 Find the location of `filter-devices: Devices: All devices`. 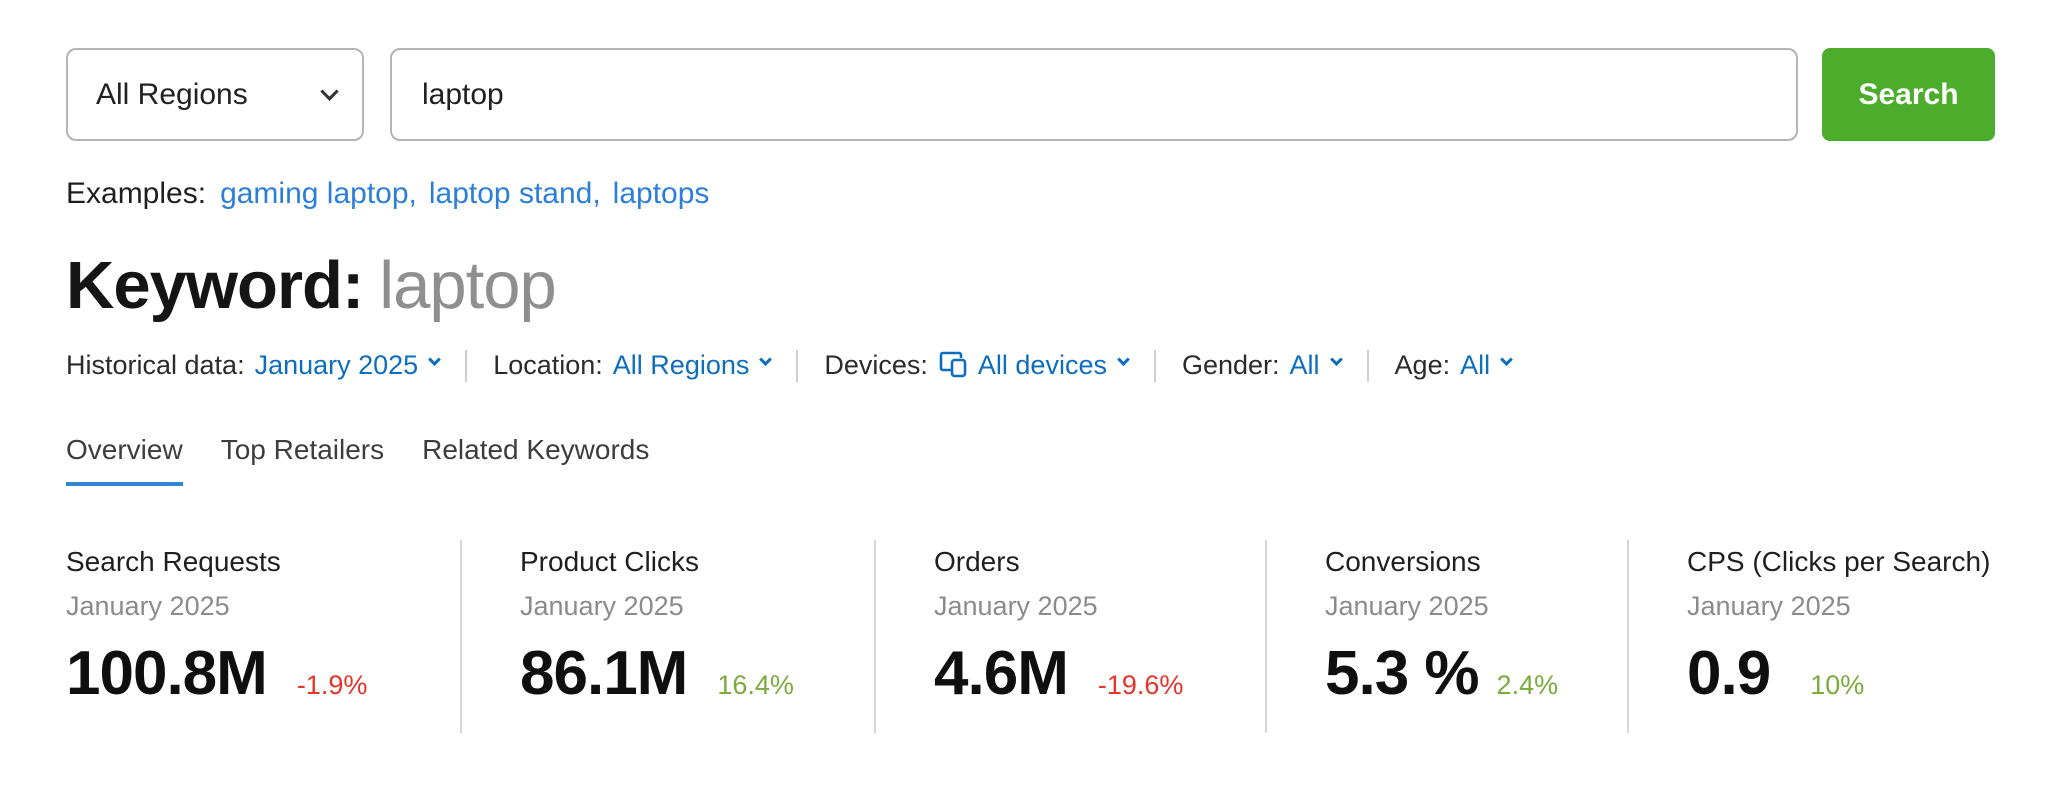

filter-devices: Devices: All devices is located at coordinates (977, 366).